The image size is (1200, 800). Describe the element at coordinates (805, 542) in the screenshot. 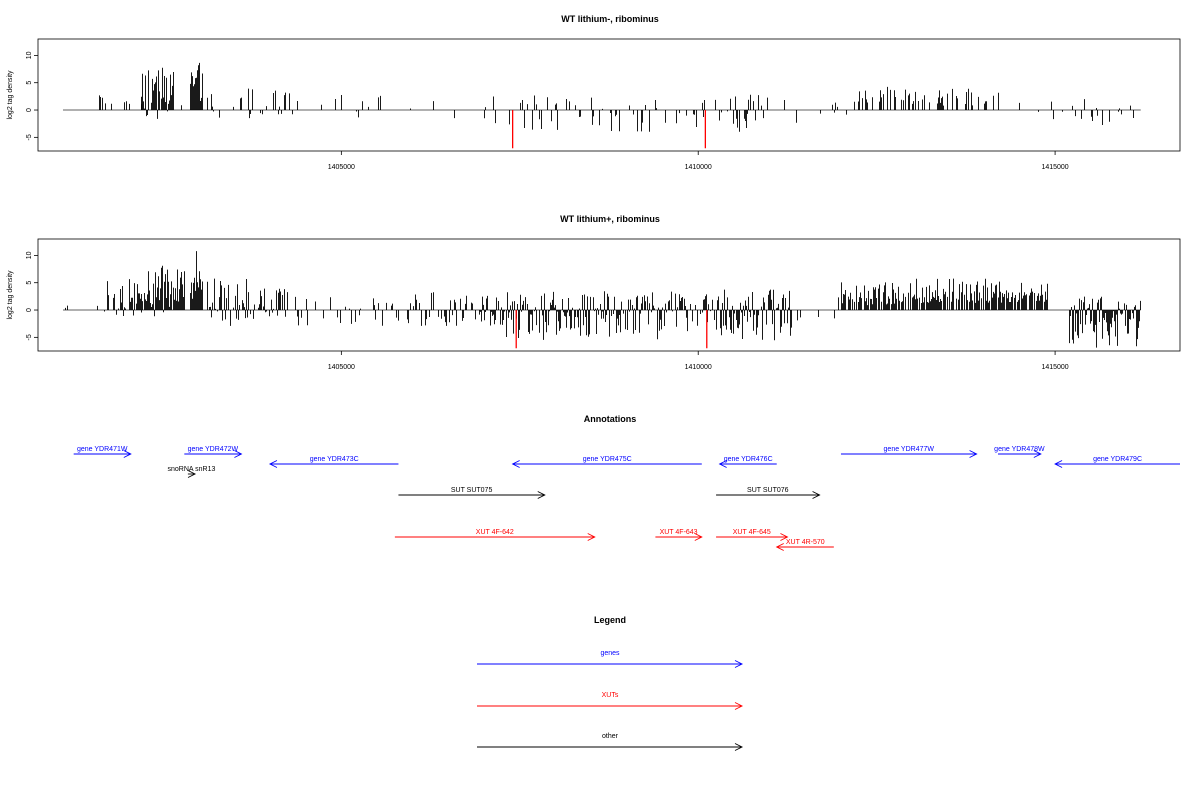

I see `feature-label: XUT 4R-570` at that location.